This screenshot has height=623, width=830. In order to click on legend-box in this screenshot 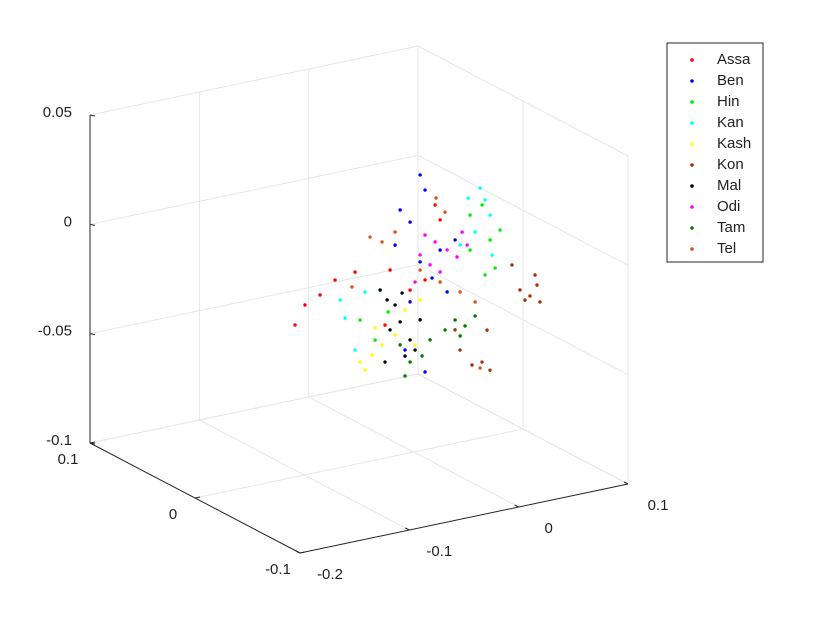, I will do `click(715, 152)`.